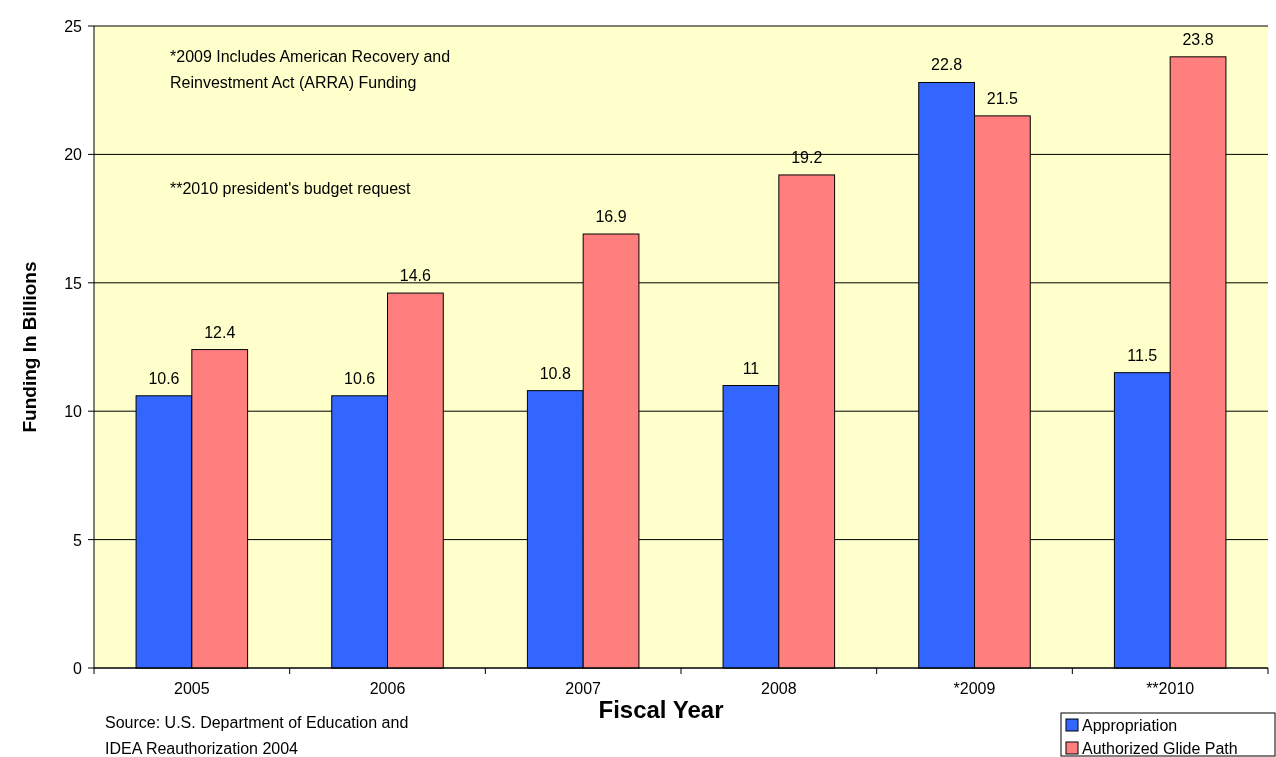  What do you see at coordinates (1002, 98) in the screenshot?
I see `data-label: 21.5` at bounding box center [1002, 98].